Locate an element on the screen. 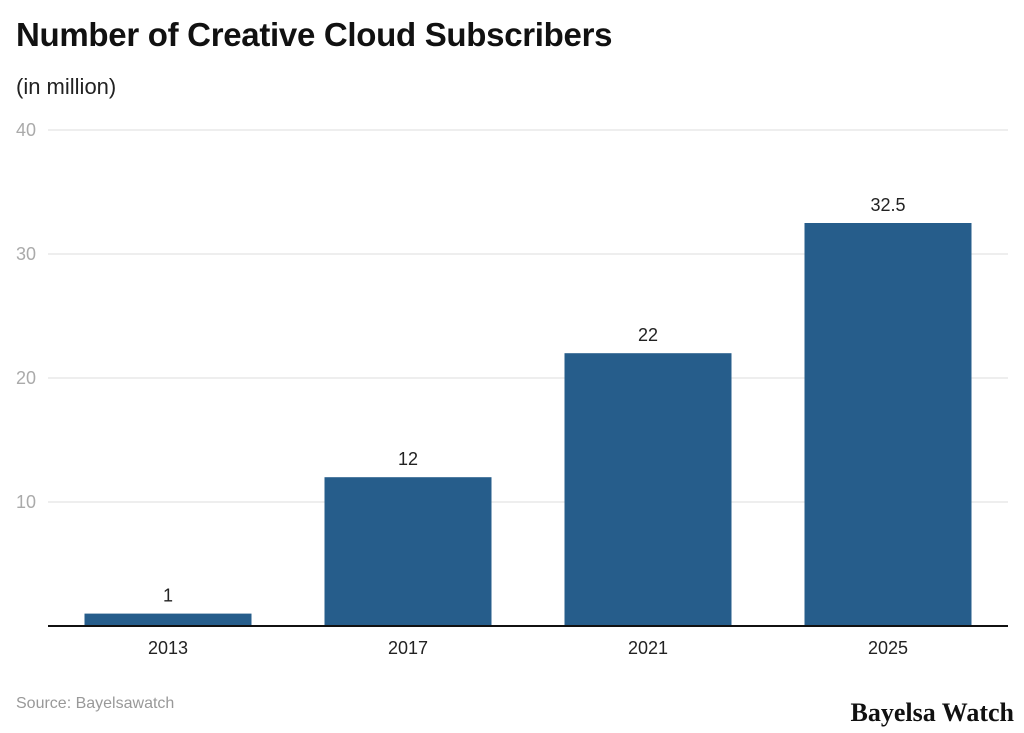 This screenshot has width=1024, height=733. x-tick-label: 2025 is located at coordinates (888, 648).